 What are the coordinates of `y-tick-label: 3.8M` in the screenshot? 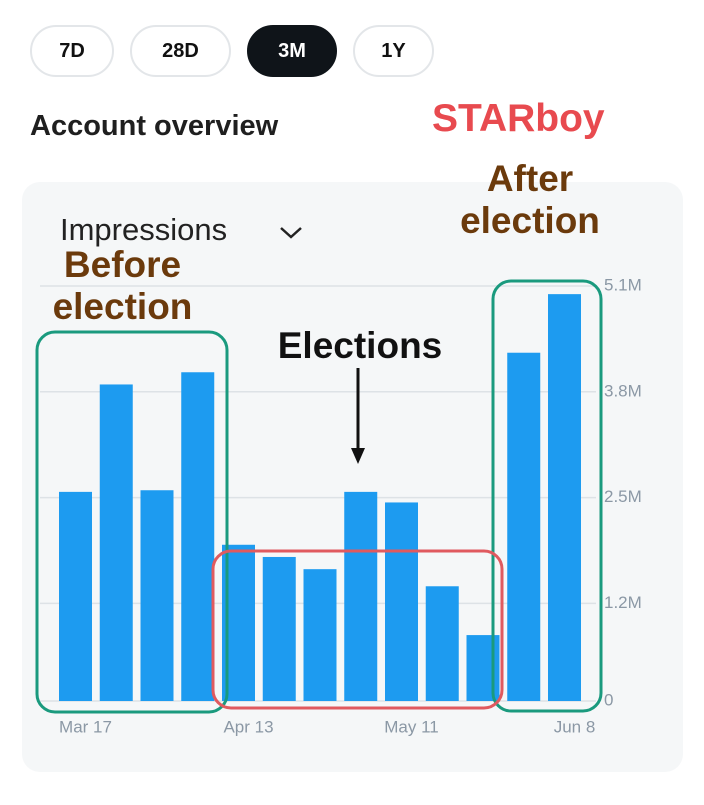 It's located at (623, 390).